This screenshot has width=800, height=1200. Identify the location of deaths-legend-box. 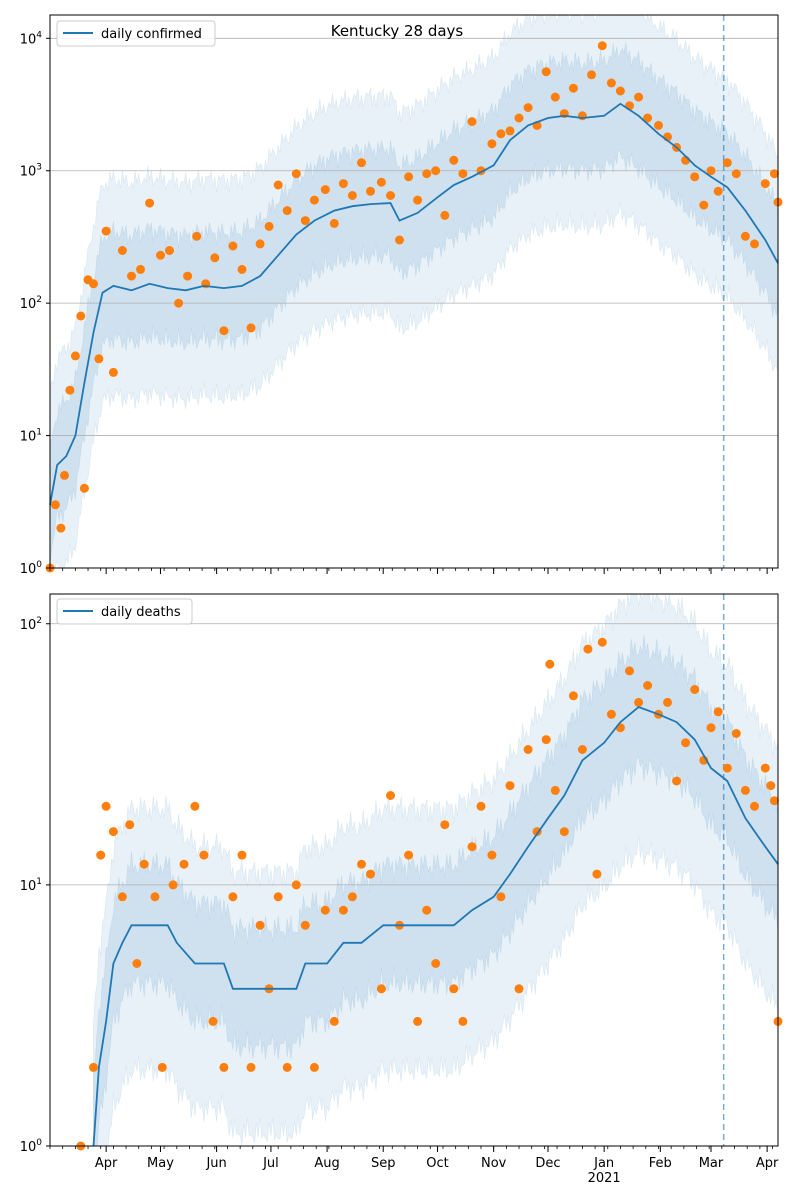
(124, 611).